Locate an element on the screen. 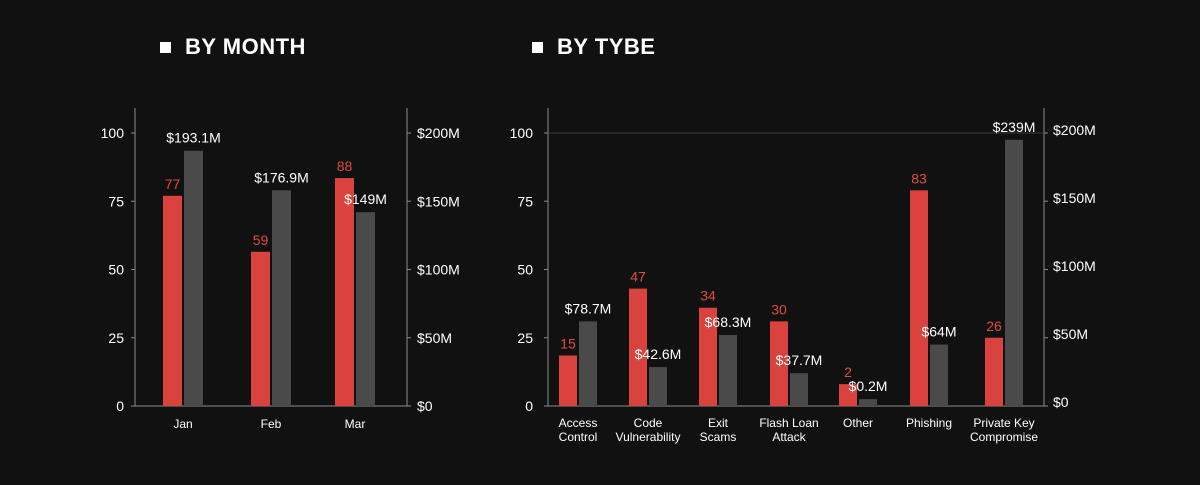 Image resolution: width=1200 pixels, height=485 pixels. data-label-count: 47 is located at coordinates (638, 277).